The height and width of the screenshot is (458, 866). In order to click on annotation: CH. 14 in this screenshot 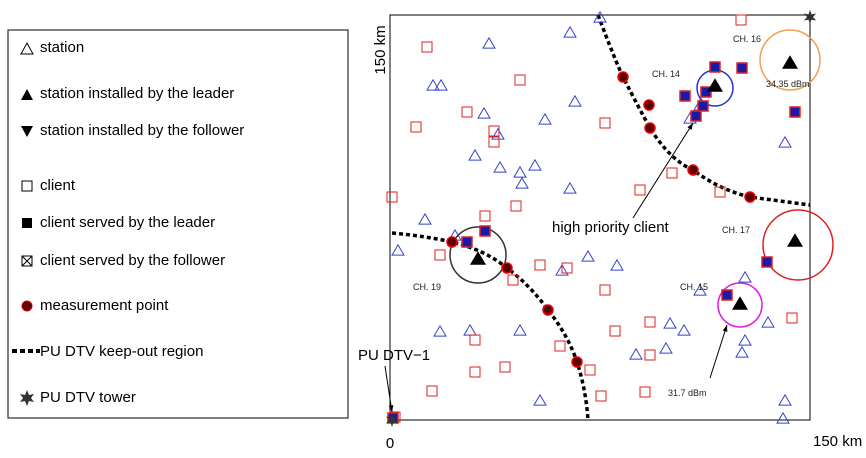, I will do `click(666, 74)`.